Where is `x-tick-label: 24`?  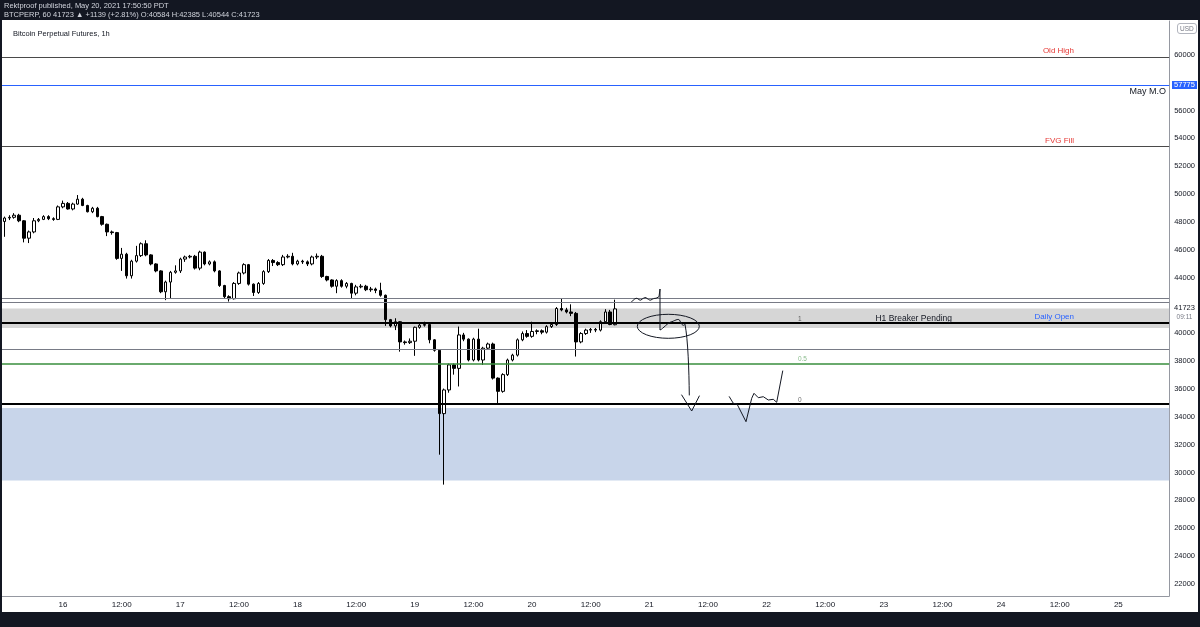 x-tick-label: 24 is located at coordinates (1001, 604).